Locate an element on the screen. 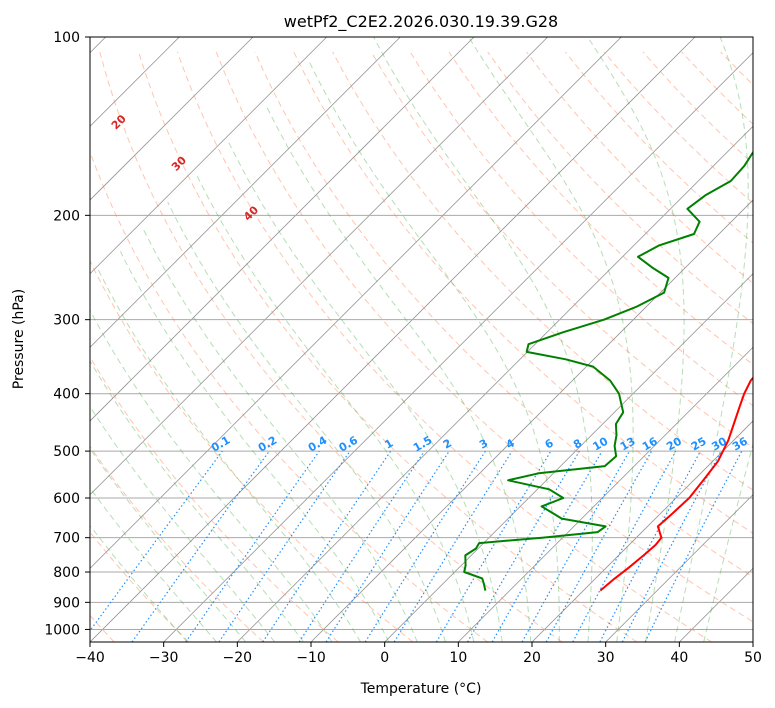  y-axis: 1000 900 800 700 600 500 400 300 200 100 is located at coordinates (67, 334).